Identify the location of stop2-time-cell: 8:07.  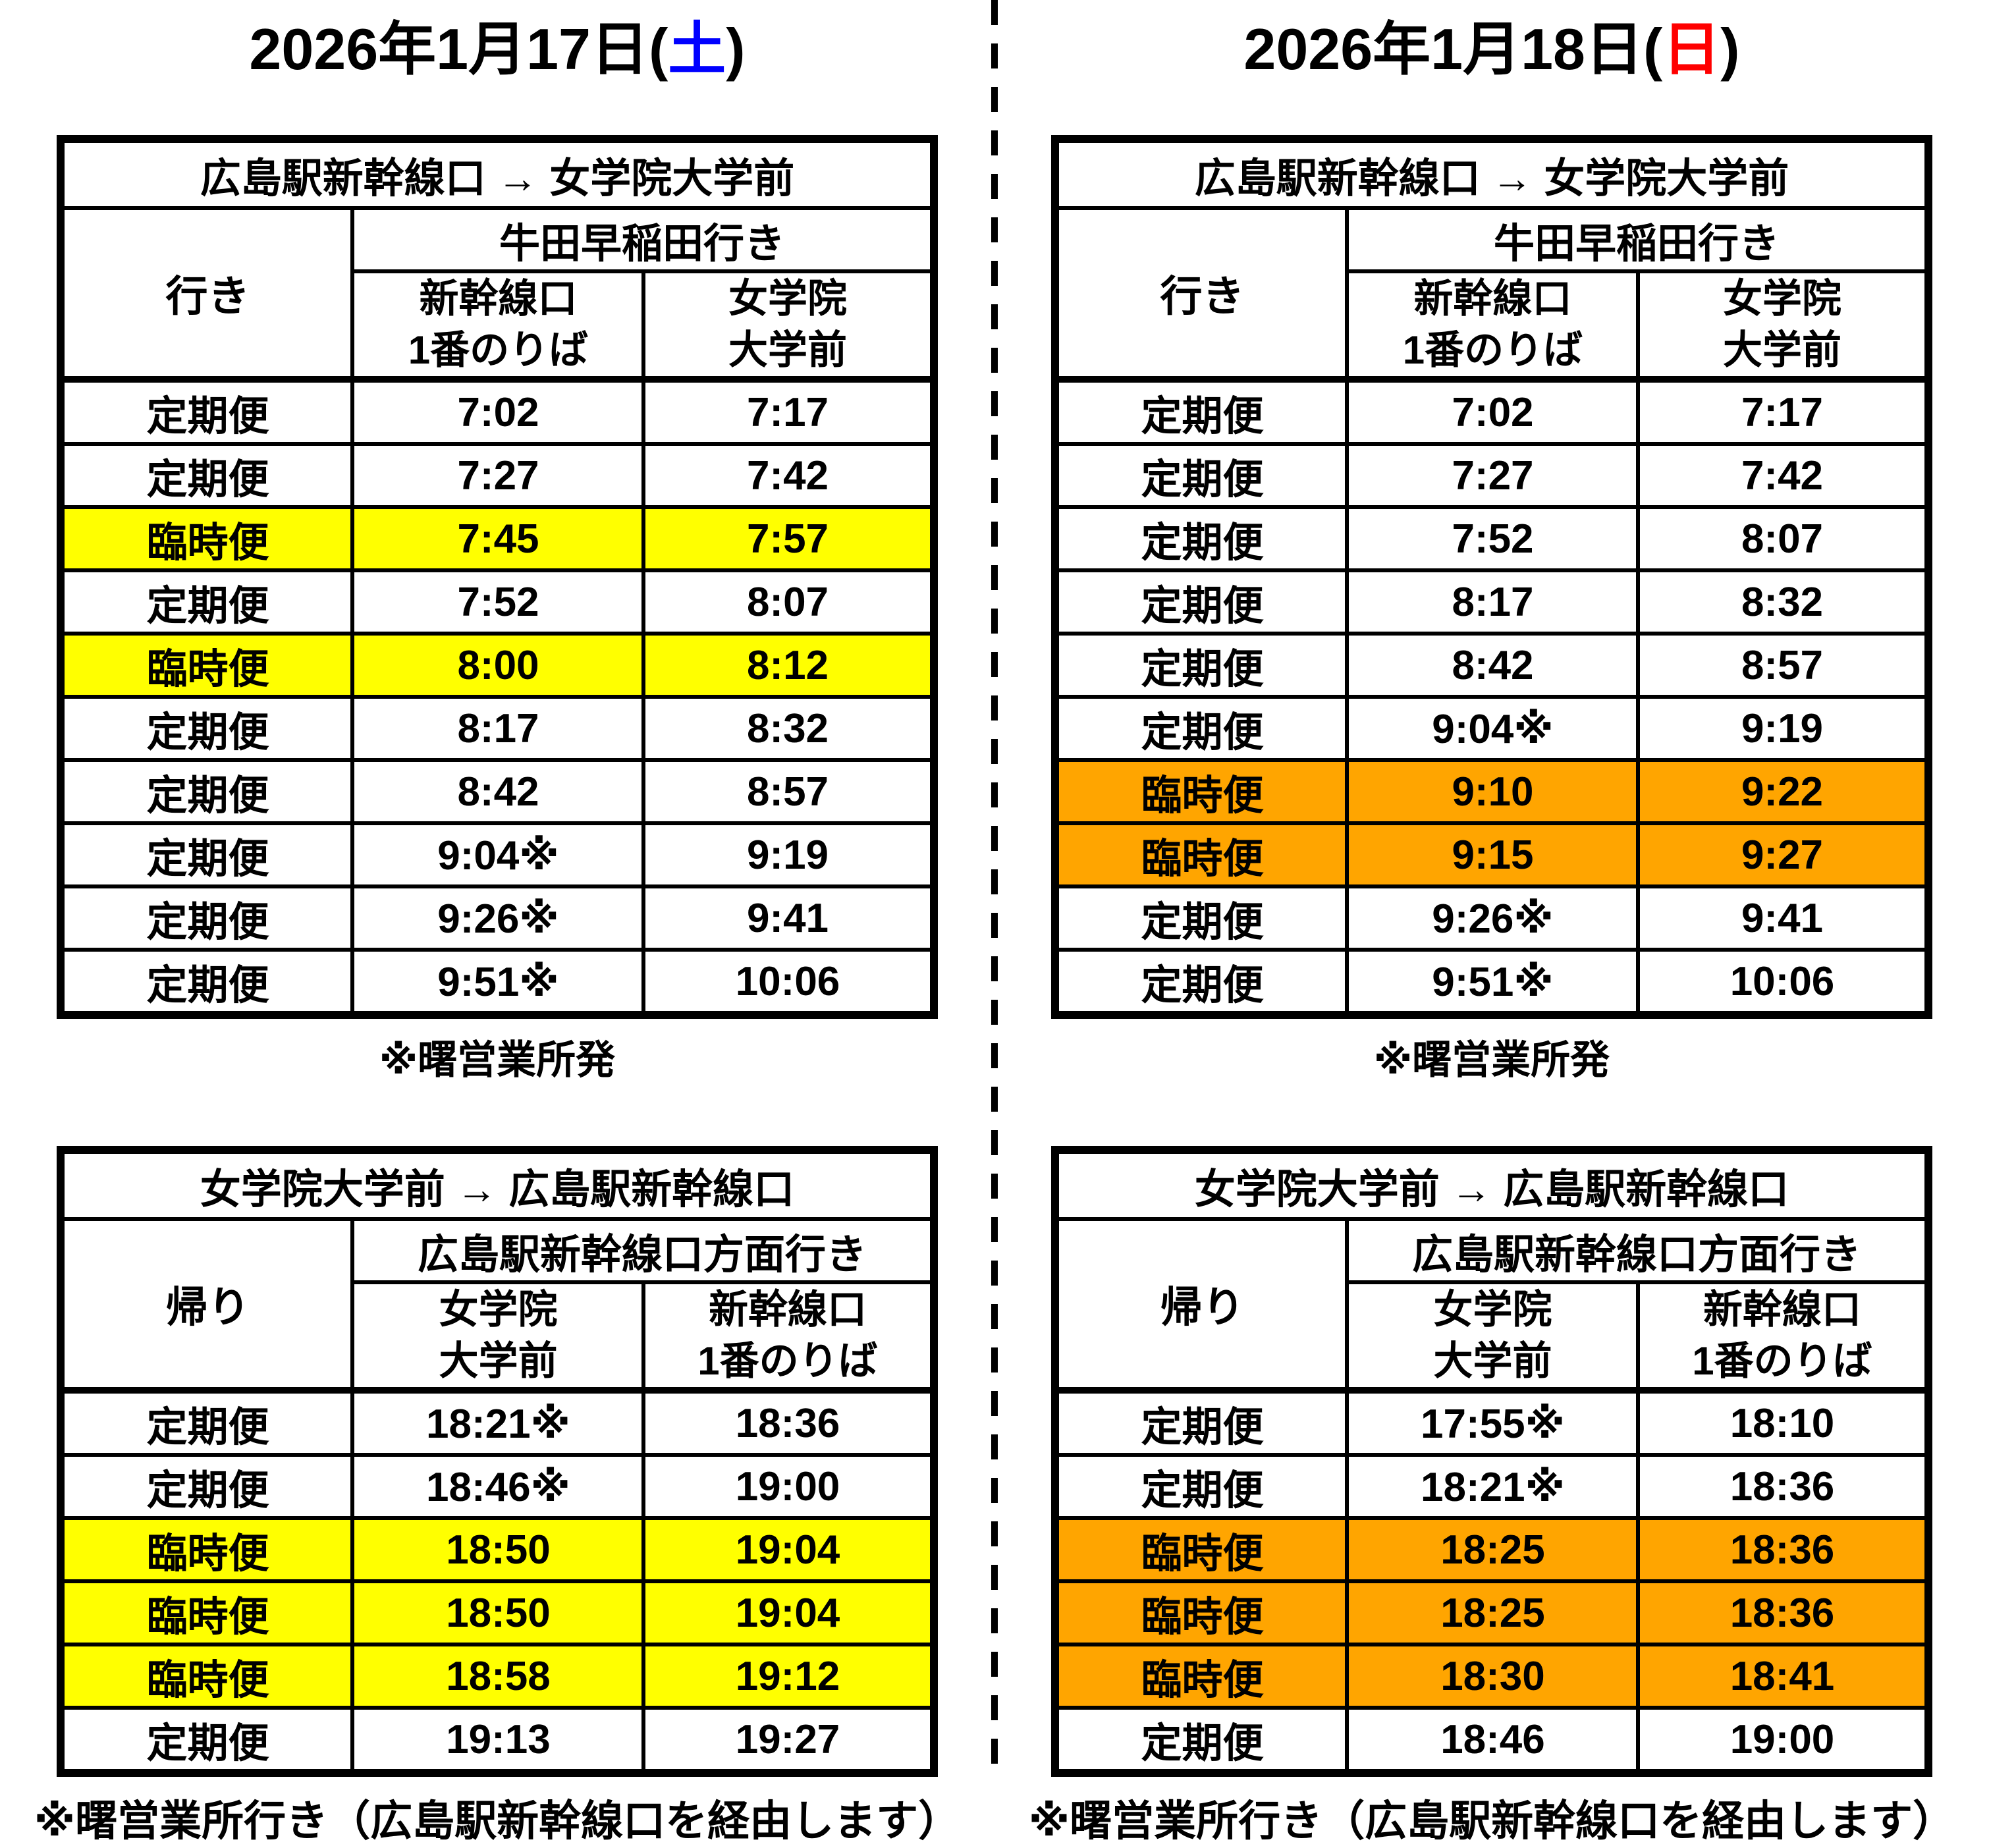
(1783, 539).